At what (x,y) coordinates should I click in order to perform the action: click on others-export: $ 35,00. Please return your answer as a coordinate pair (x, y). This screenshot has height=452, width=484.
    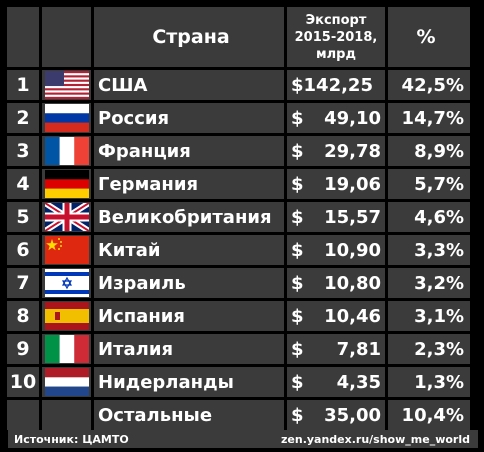
    Looking at the image, I should click on (336, 415).